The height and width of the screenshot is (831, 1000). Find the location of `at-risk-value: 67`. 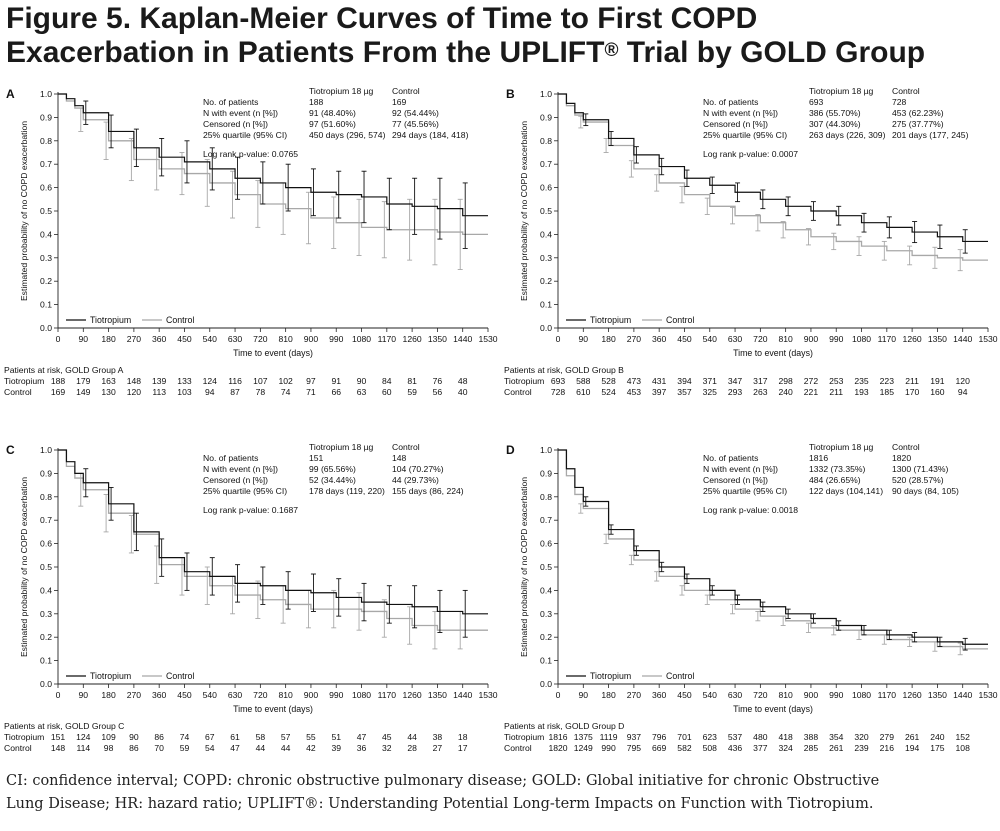

at-risk-value: 67 is located at coordinates (210, 737).